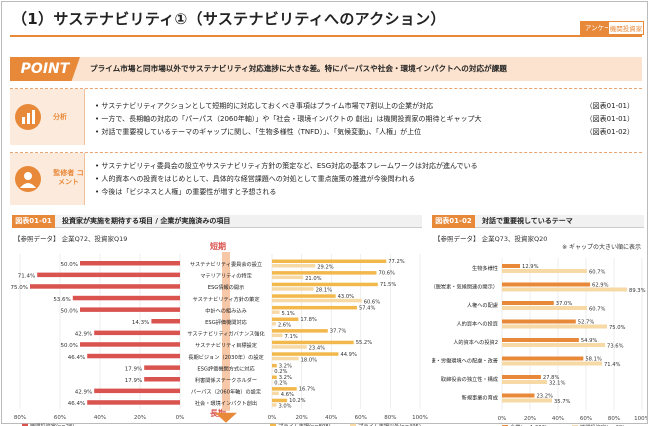  Describe the element at coordinates (602, 424) in the screenshot. I see `chart2-legend-label: 機関投資家(n=28)` at that location.